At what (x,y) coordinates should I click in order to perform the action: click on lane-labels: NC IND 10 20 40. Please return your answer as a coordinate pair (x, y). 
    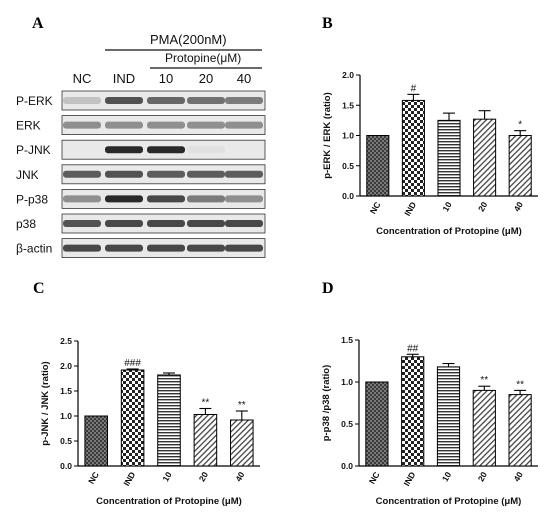
    Looking at the image, I should click on (162, 78).